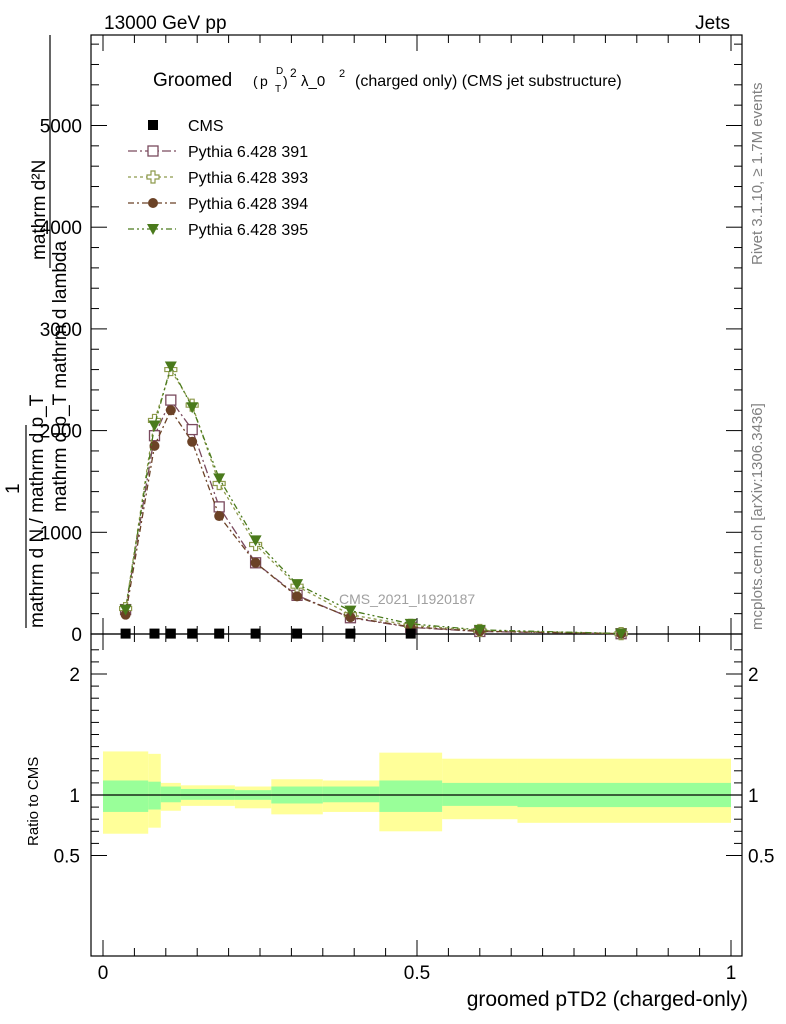  Describe the element at coordinates (407, 599) in the screenshot. I see `analysis-watermark: CMS_2021_I1920187` at that location.